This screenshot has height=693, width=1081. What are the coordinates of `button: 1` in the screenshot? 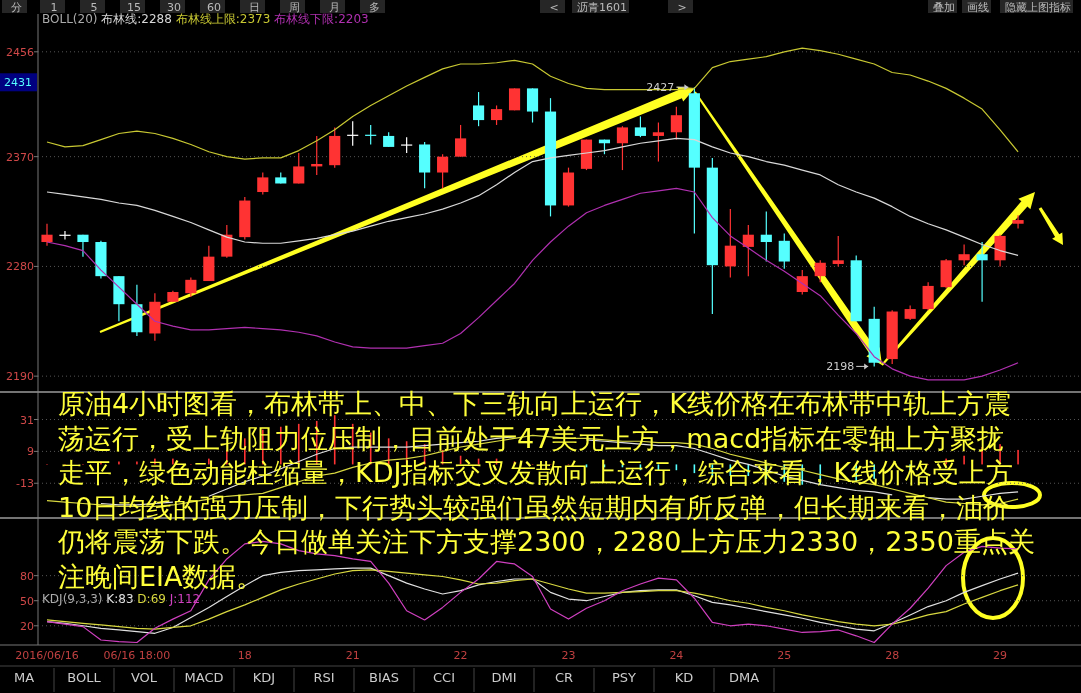 It's located at (52, 7).